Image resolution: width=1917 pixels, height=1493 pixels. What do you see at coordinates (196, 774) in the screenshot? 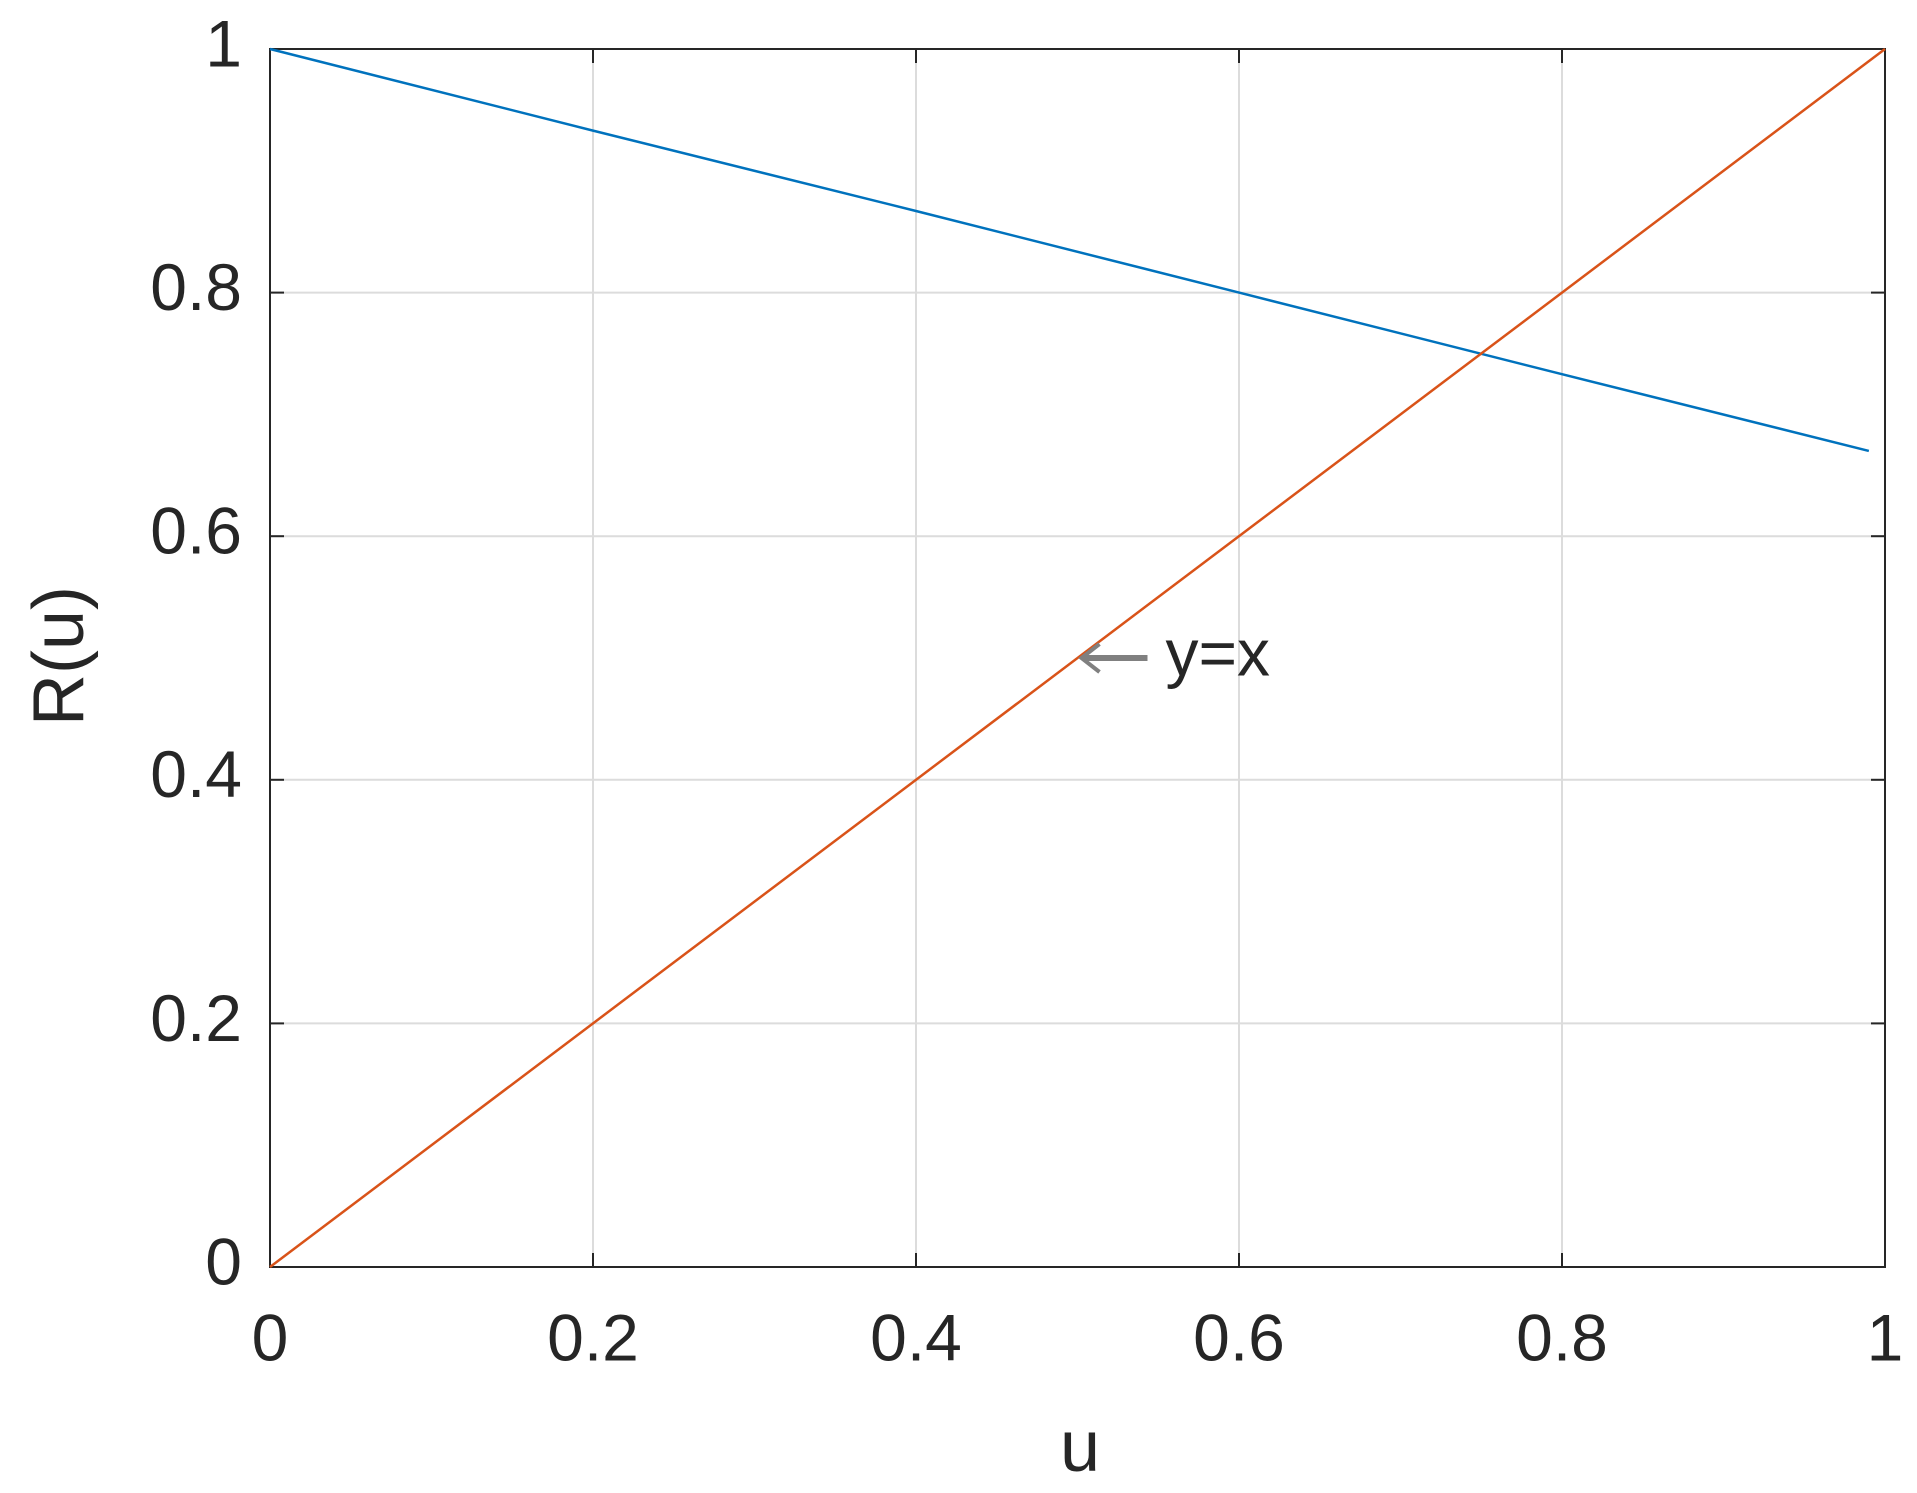
I see `y-tick-label: 0.4` at bounding box center [196, 774].